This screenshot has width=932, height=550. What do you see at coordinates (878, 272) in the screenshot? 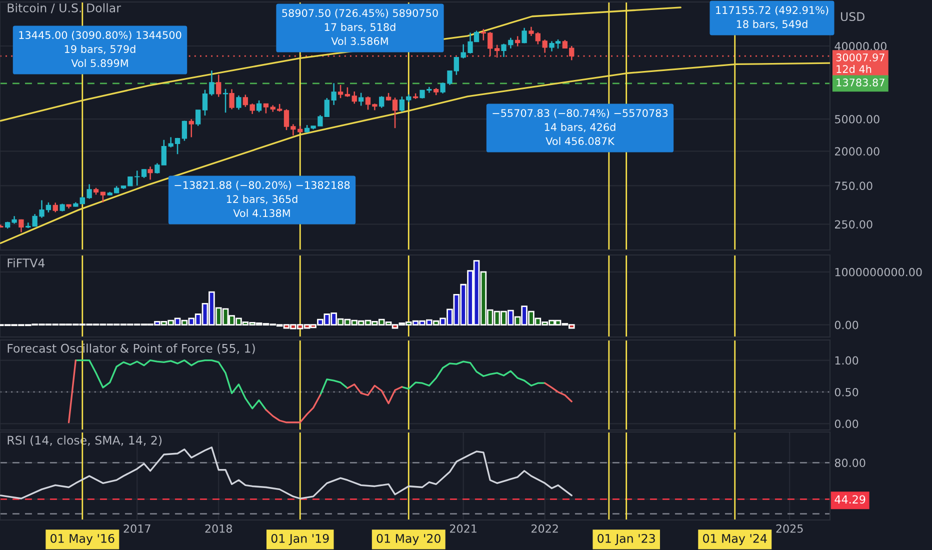
I see `y-tick-label: 1000000000.00` at bounding box center [878, 272].